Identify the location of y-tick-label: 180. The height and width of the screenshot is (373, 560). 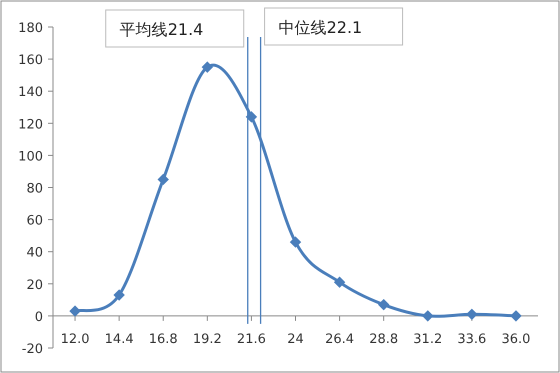
(30, 28).